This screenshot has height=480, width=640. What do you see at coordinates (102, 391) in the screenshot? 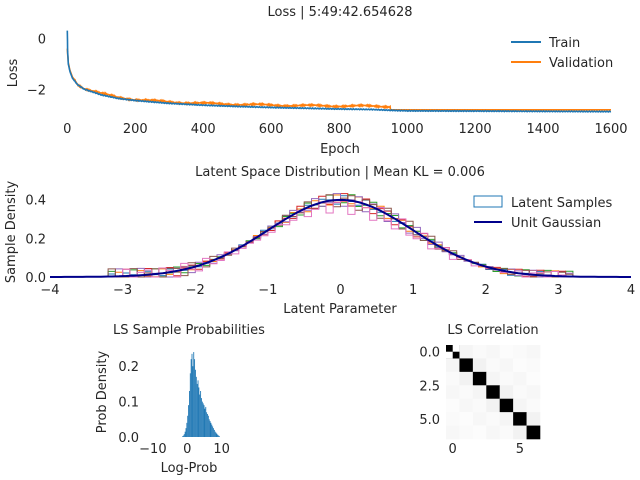
I see `probabilities-y-label: Prob Density` at bounding box center [102, 391].